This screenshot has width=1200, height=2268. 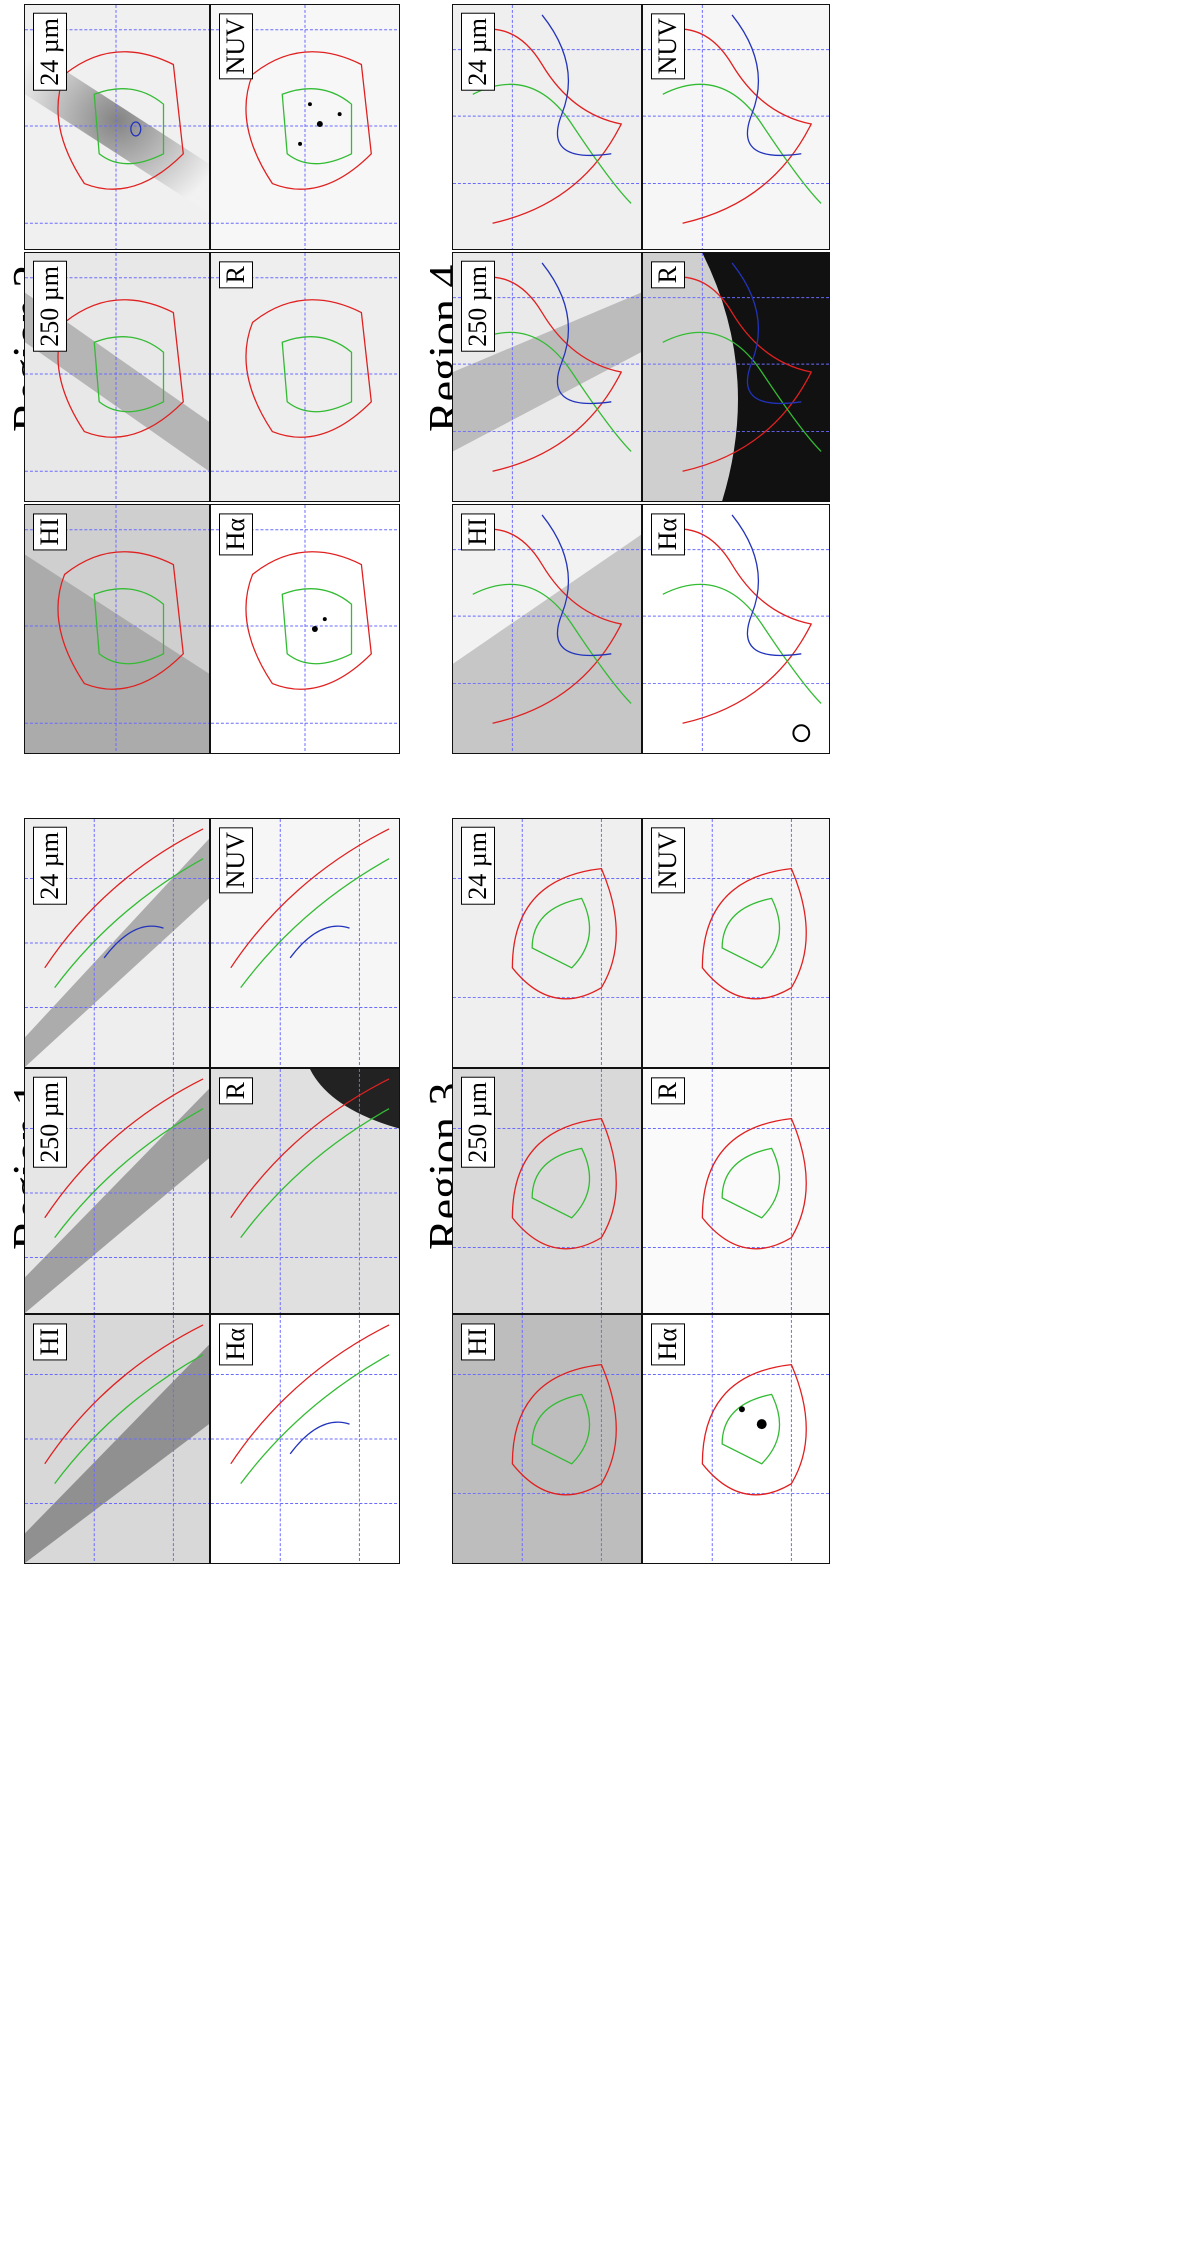 I want to click on region-3-panel-nuv: NUV, so click(x=736, y=943).